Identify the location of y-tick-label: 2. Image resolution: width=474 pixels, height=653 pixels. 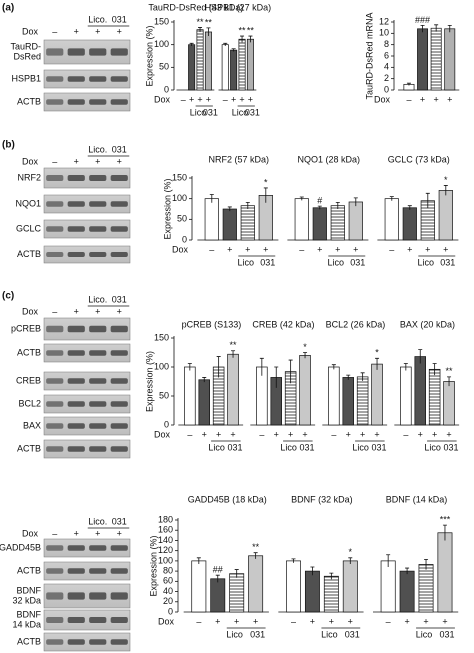
(386, 78).